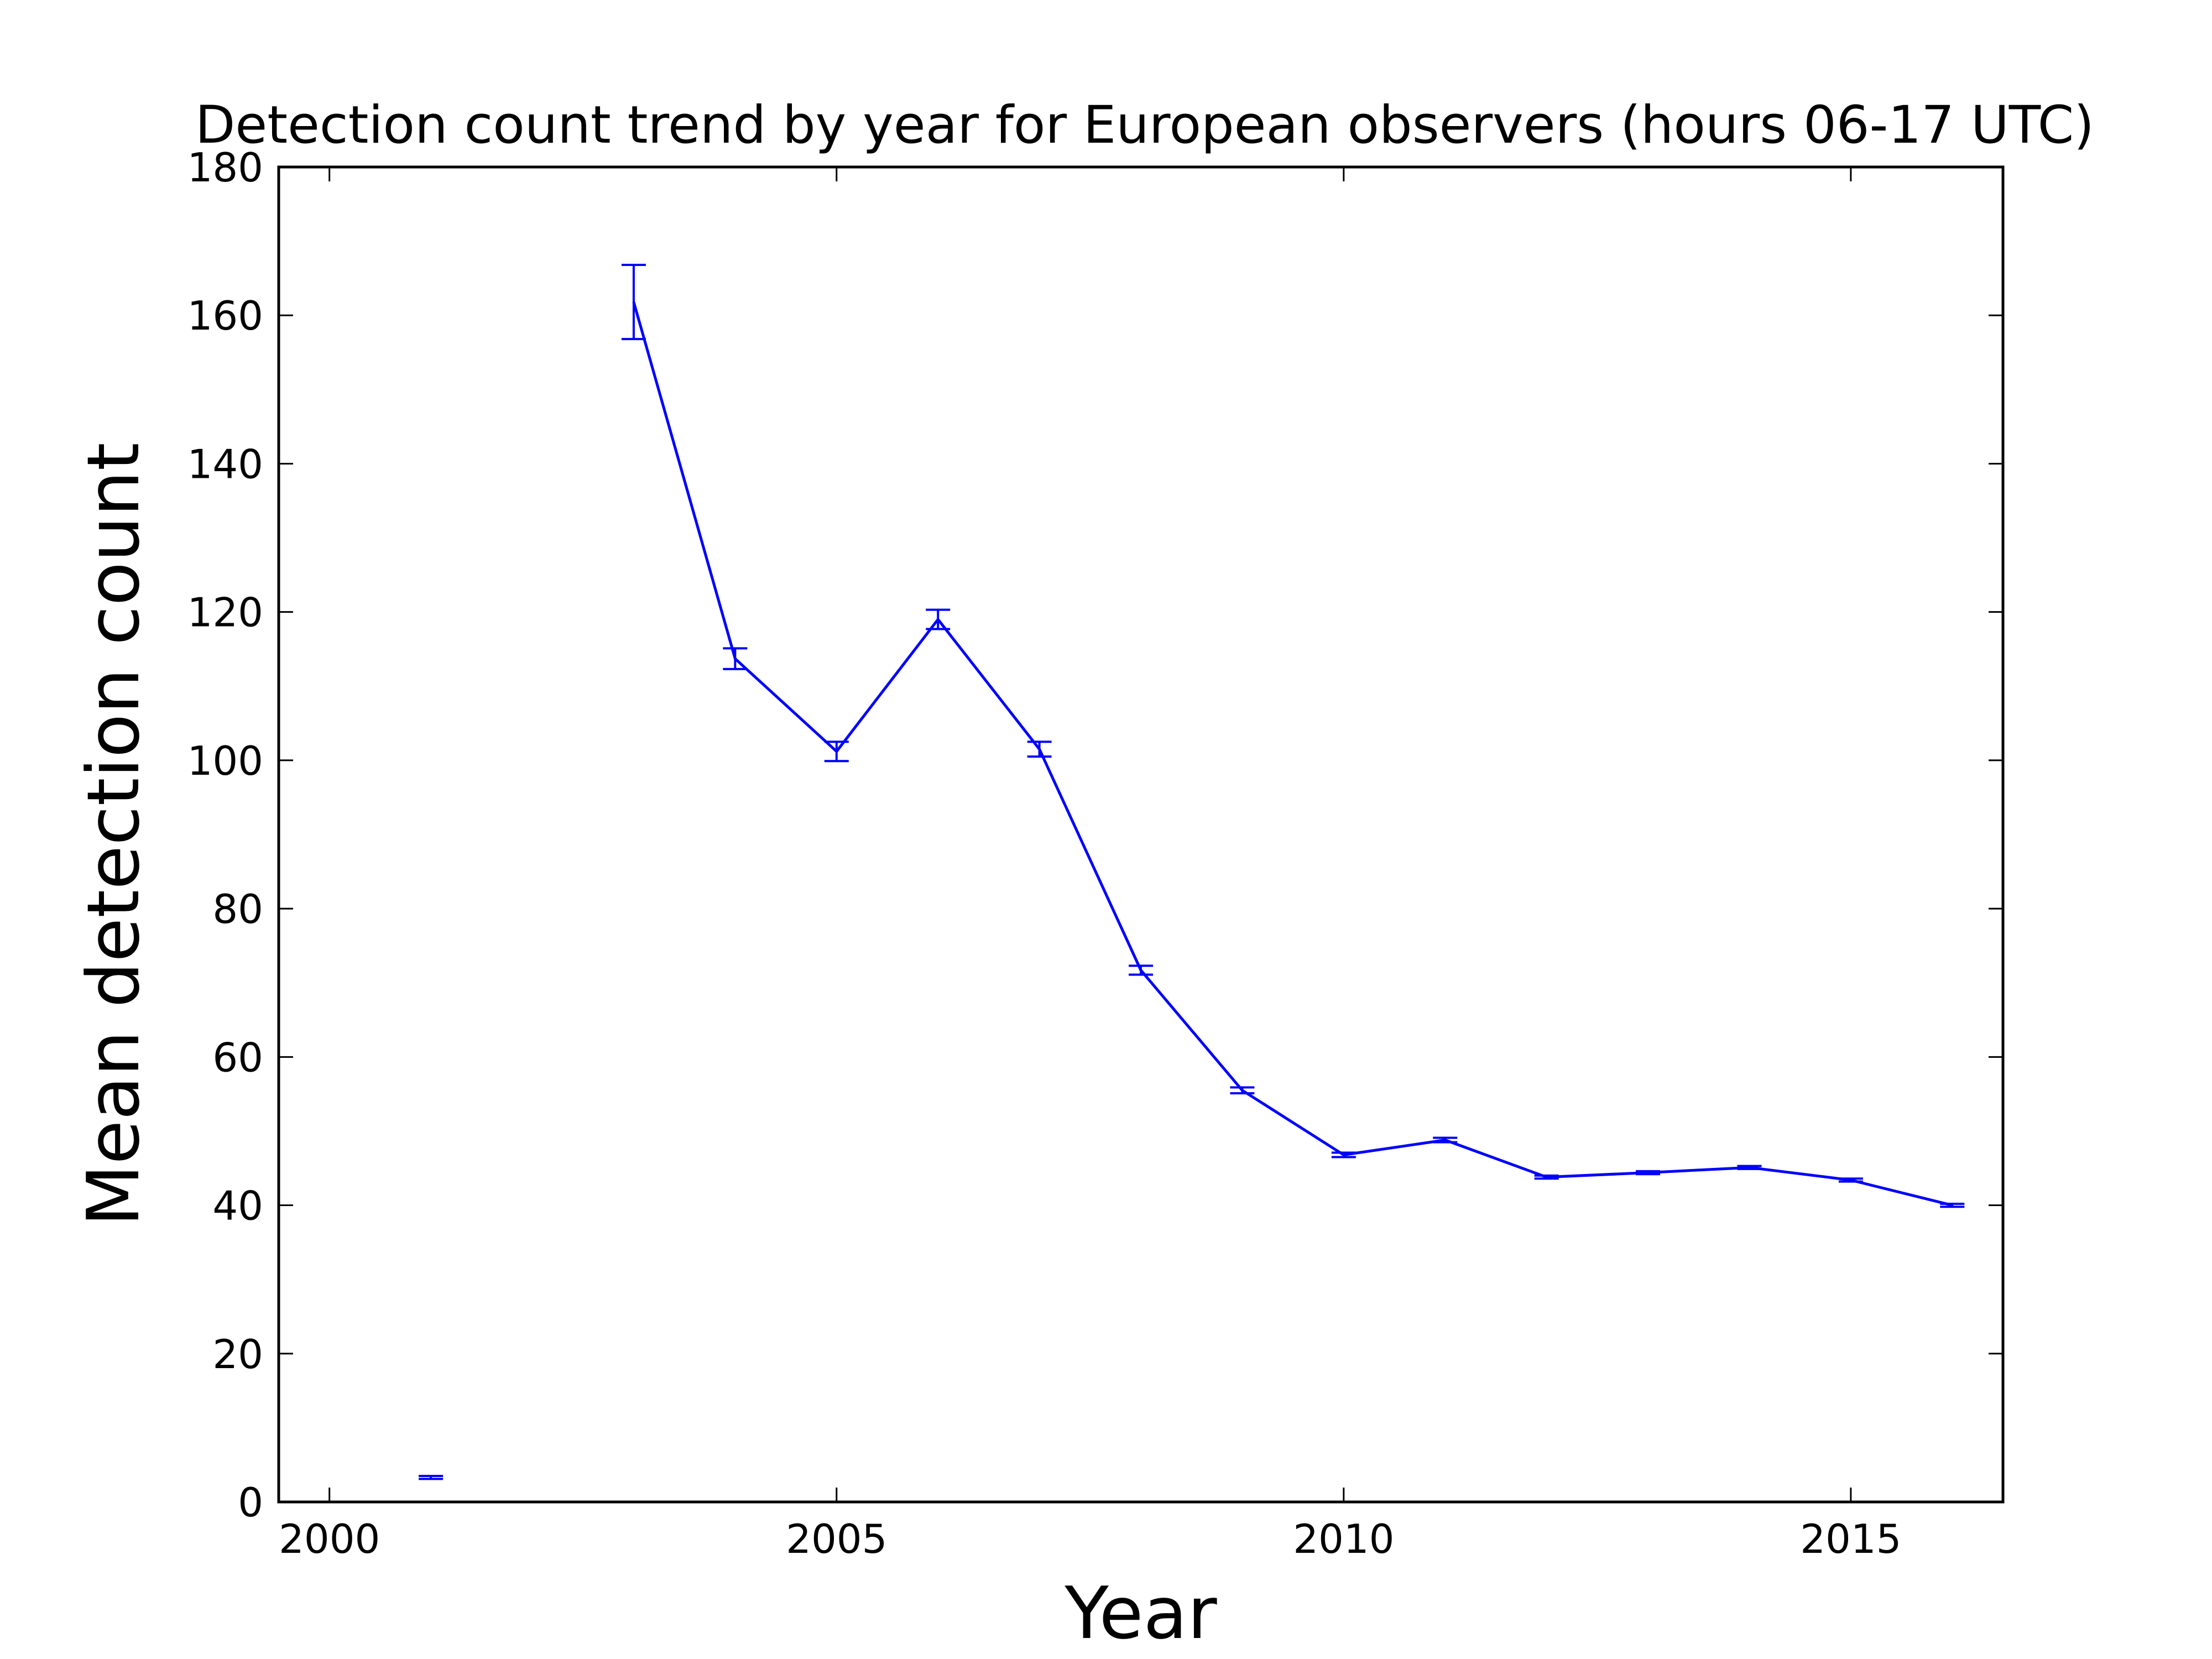  I want to click on y-axis-label: Mean detection count, so click(113, 835).